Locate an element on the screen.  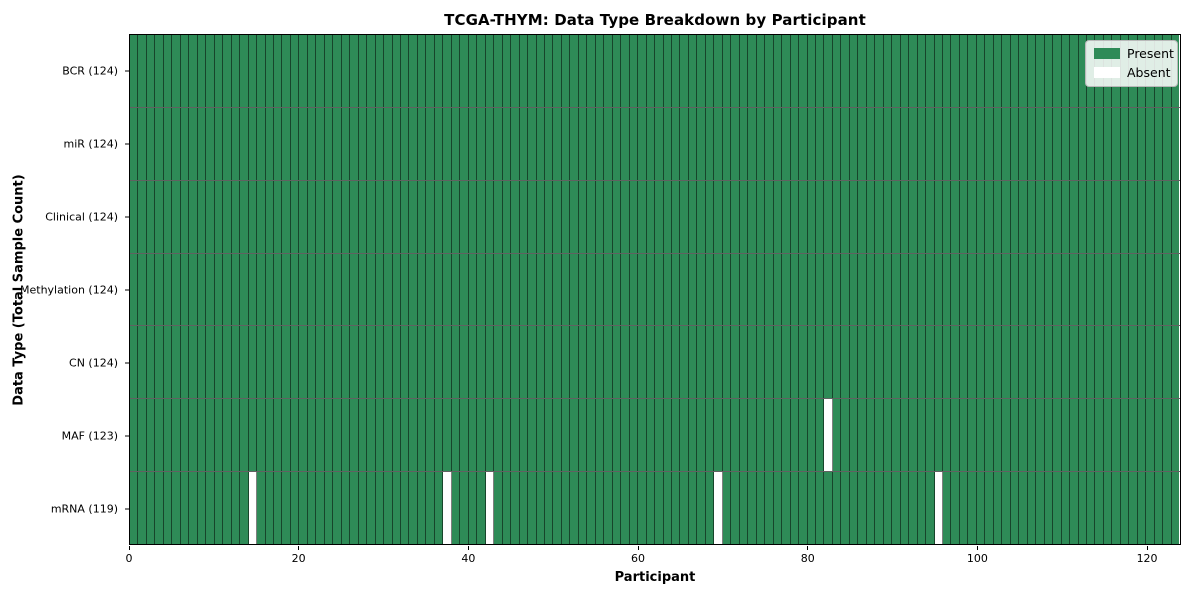
x-tick-mark is located at coordinates (1147, 548).